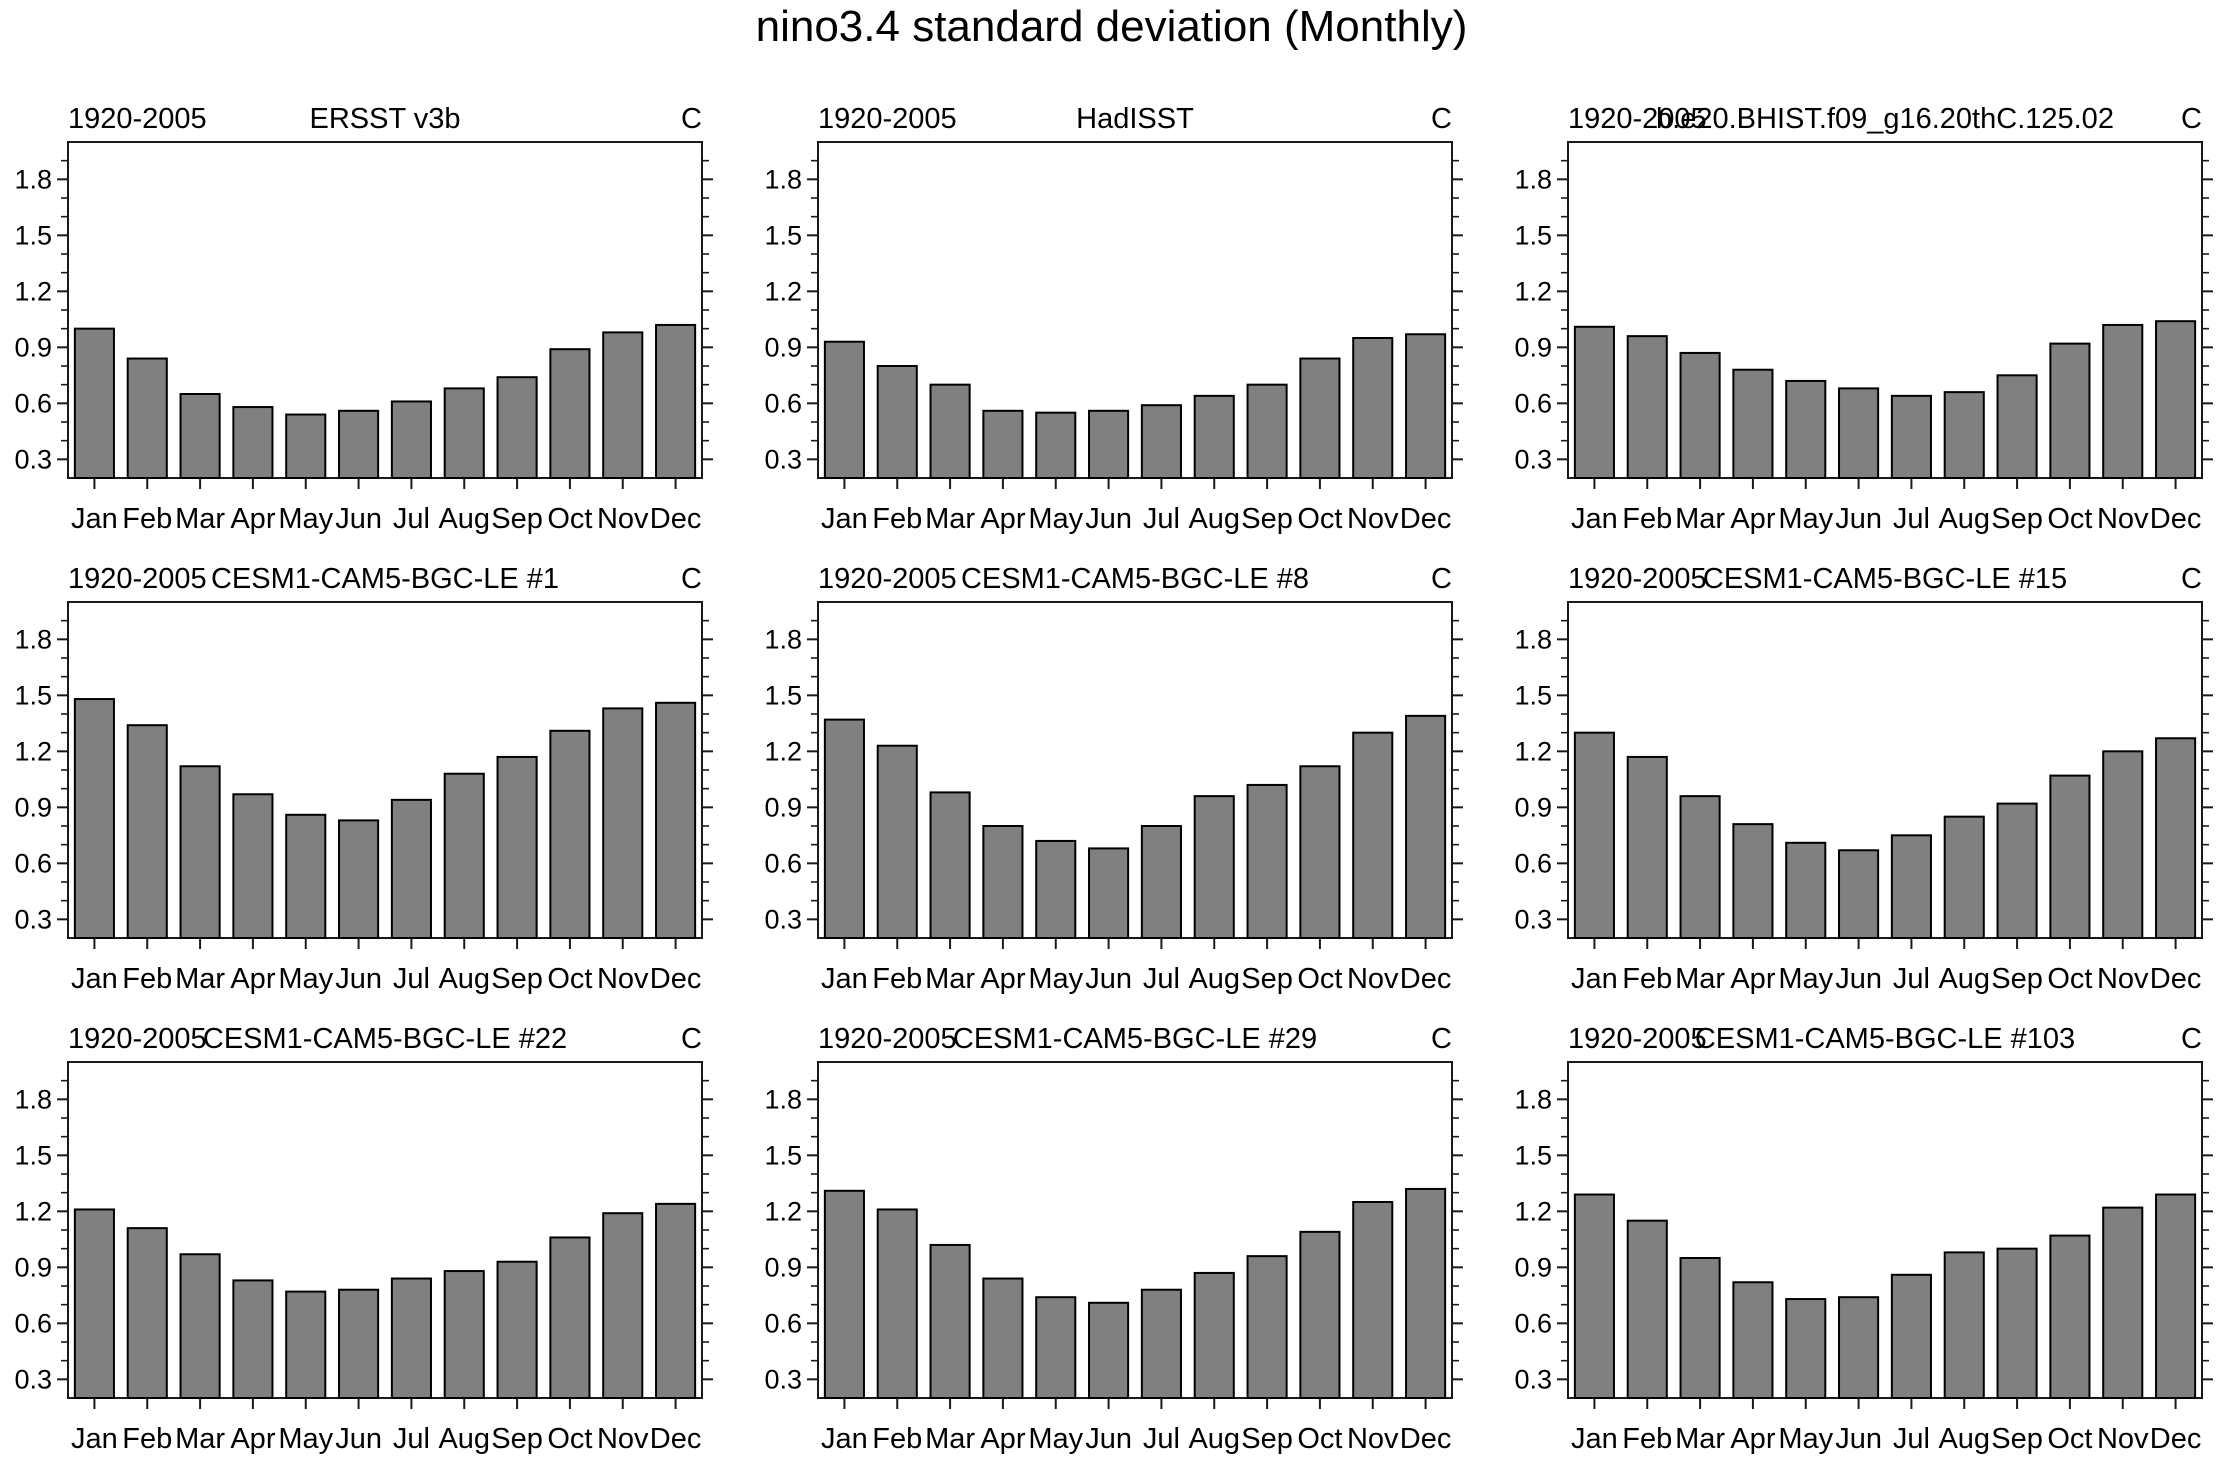 The width and height of the screenshot is (2223, 1461). Describe the element at coordinates (1214, 867) in the screenshot. I see `bar-aug` at that location.